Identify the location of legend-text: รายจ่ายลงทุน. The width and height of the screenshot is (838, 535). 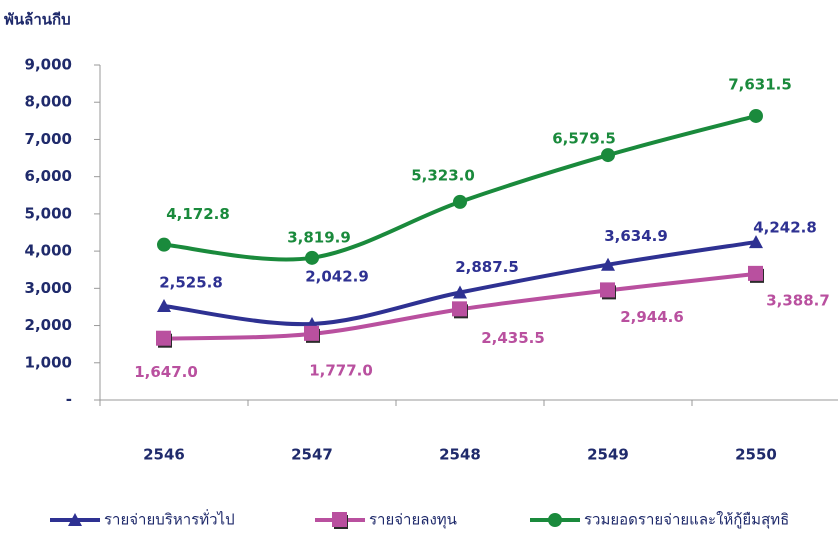
(413, 520).